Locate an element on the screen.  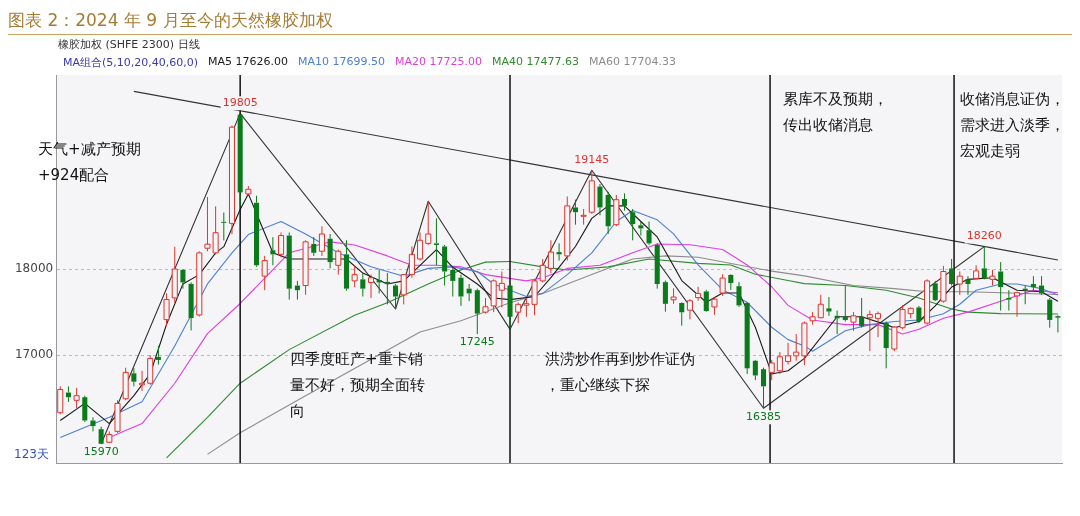
annotation: 19145 is located at coordinates (592, 159).